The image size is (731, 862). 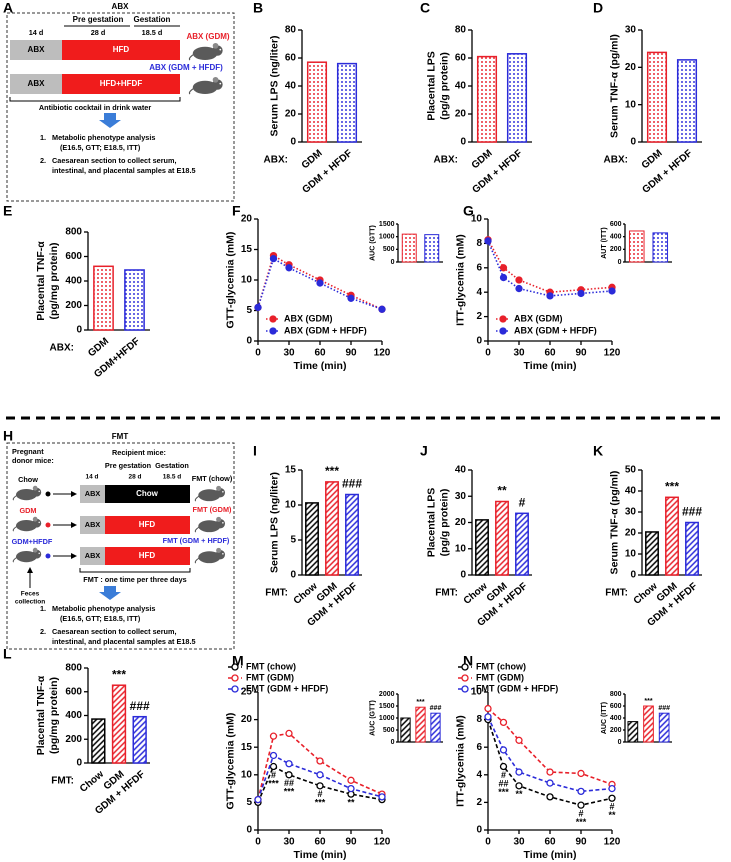 I want to click on group-outcome: FMT (GDM + HFDF), so click(x=196, y=540).